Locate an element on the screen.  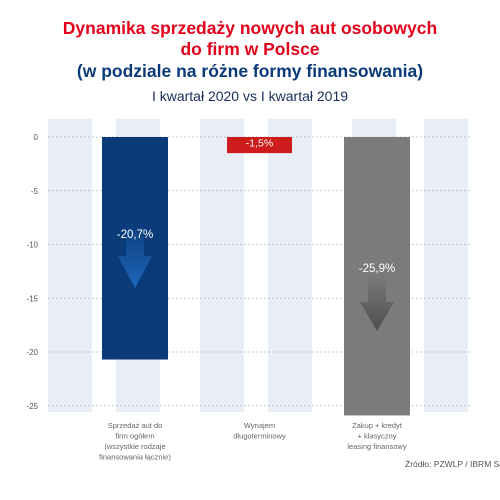
chart-title-line-2: do firm w Polsce is located at coordinates (250, 49).